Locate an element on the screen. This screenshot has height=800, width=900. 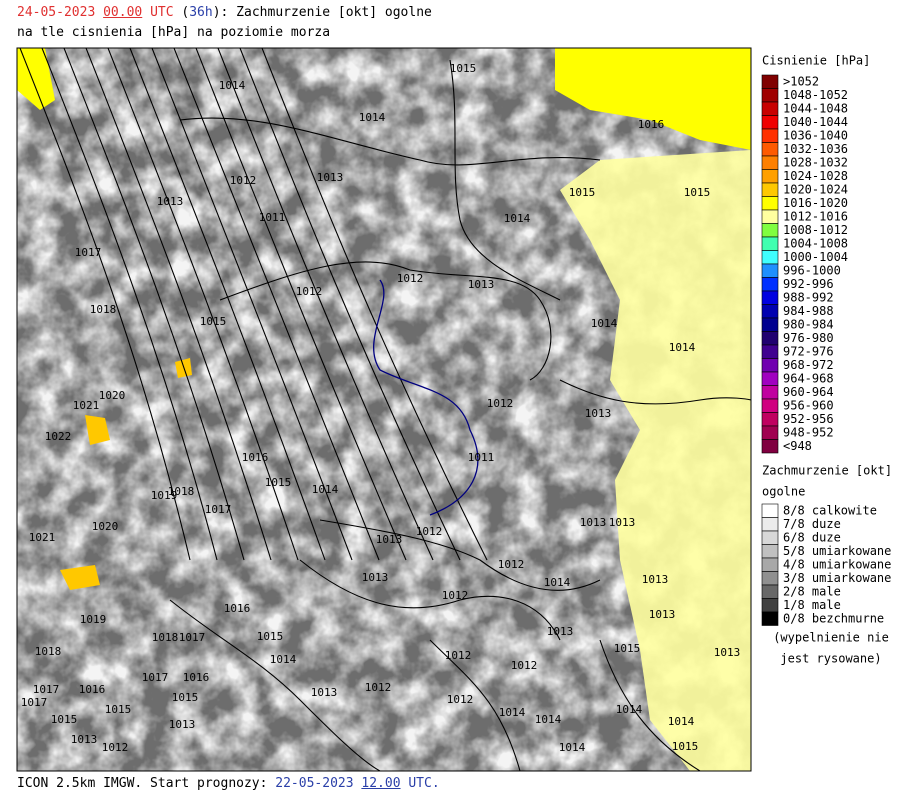
legend-label: 5/8 umiarkowane is located at coordinates (837, 551).